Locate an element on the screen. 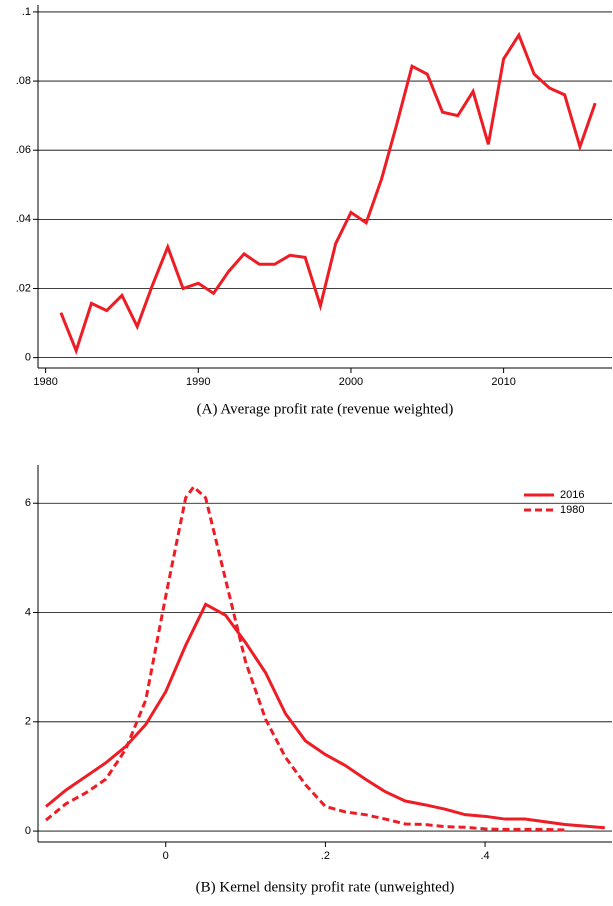 The height and width of the screenshot is (906, 613). y-tick-label: .04 is located at coordinates (23, 219).